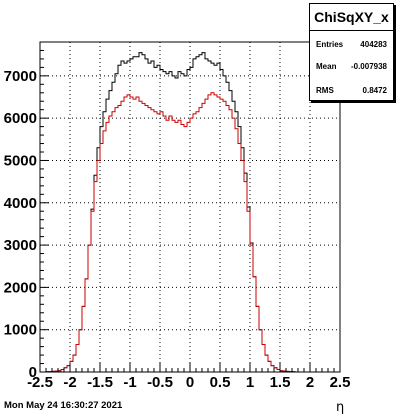 This screenshot has height=414, width=400. I want to click on y-tick-label: 7000, so click(20, 76).